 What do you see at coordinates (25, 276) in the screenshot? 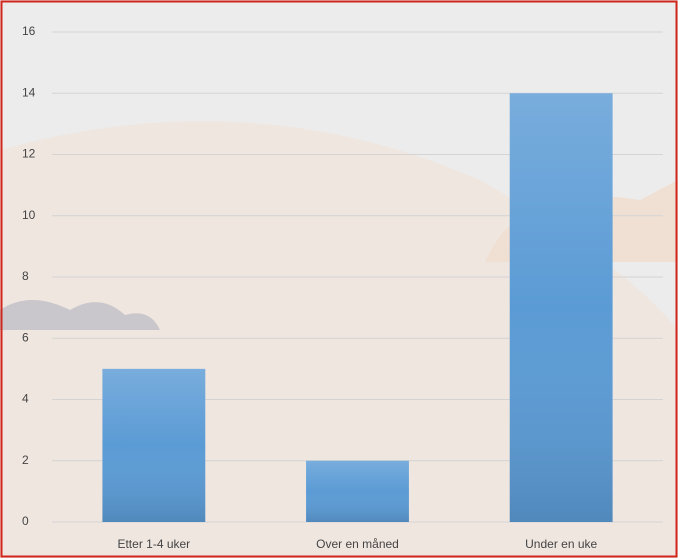
I see `y-tick-label: 8` at bounding box center [25, 276].